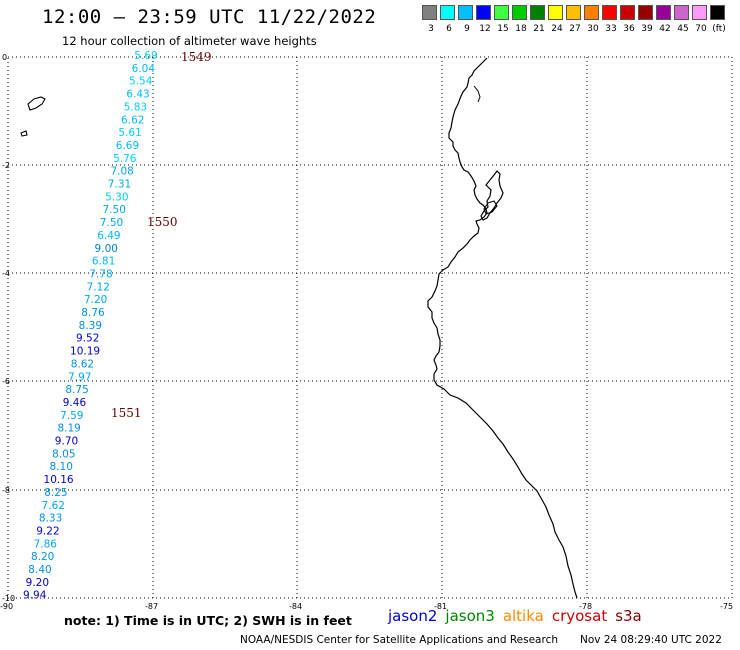 The width and height of the screenshot is (740, 650). What do you see at coordinates (35, 596) in the screenshot?
I see `wave-height-value: 9.94` at bounding box center [35, 596].